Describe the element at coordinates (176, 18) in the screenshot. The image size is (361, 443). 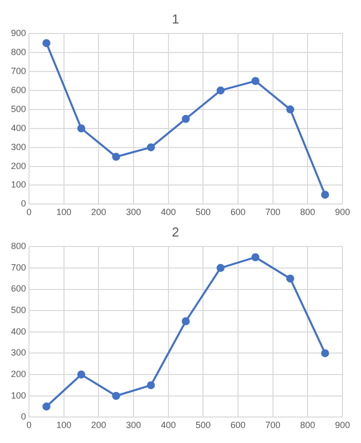
I see `chart-title: 1` at that location.